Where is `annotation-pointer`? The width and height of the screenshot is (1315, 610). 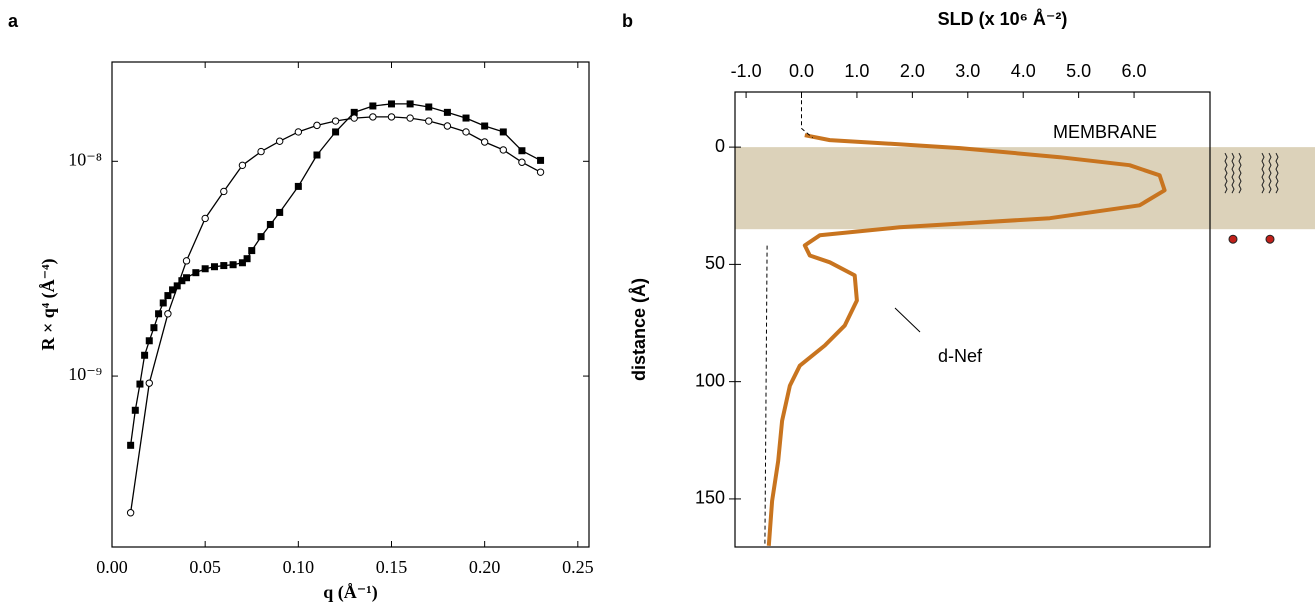 annotation-pointer is located at coordinates (907, 320).